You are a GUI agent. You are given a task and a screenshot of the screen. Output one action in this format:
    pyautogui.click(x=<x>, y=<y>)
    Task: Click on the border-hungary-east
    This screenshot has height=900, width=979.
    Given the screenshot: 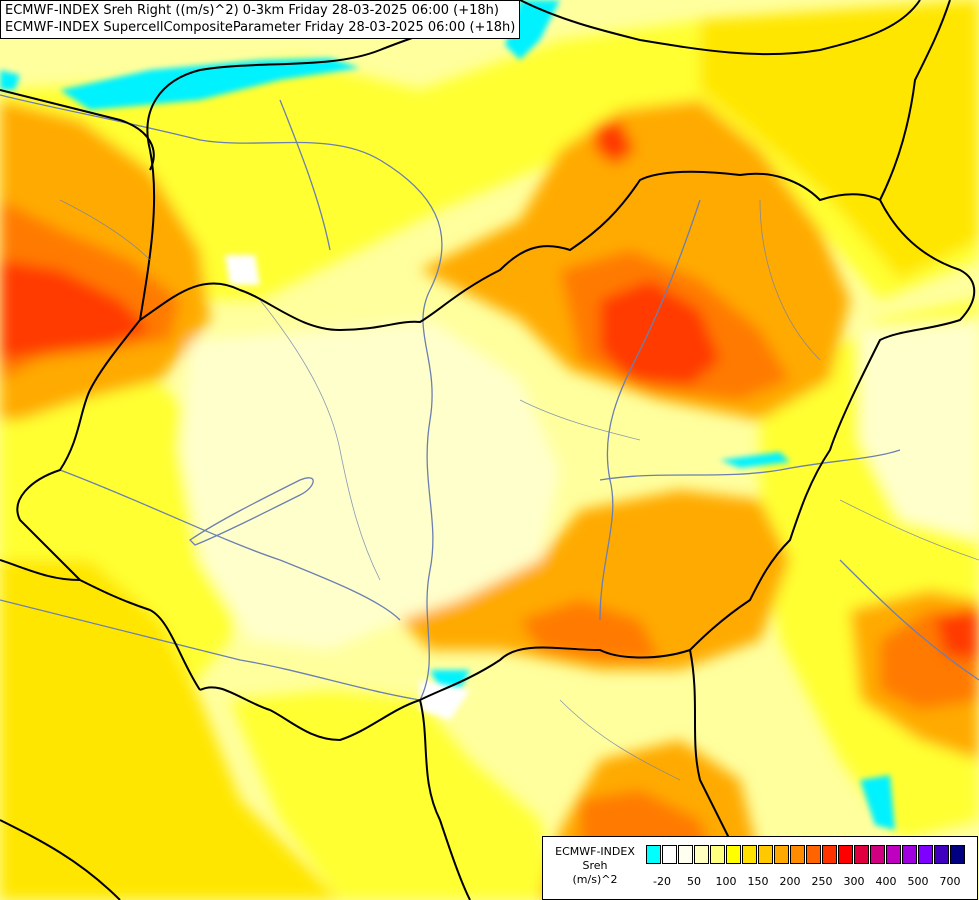 What is the action you would take?
    pyautogui.click(x=832, y=425)
    